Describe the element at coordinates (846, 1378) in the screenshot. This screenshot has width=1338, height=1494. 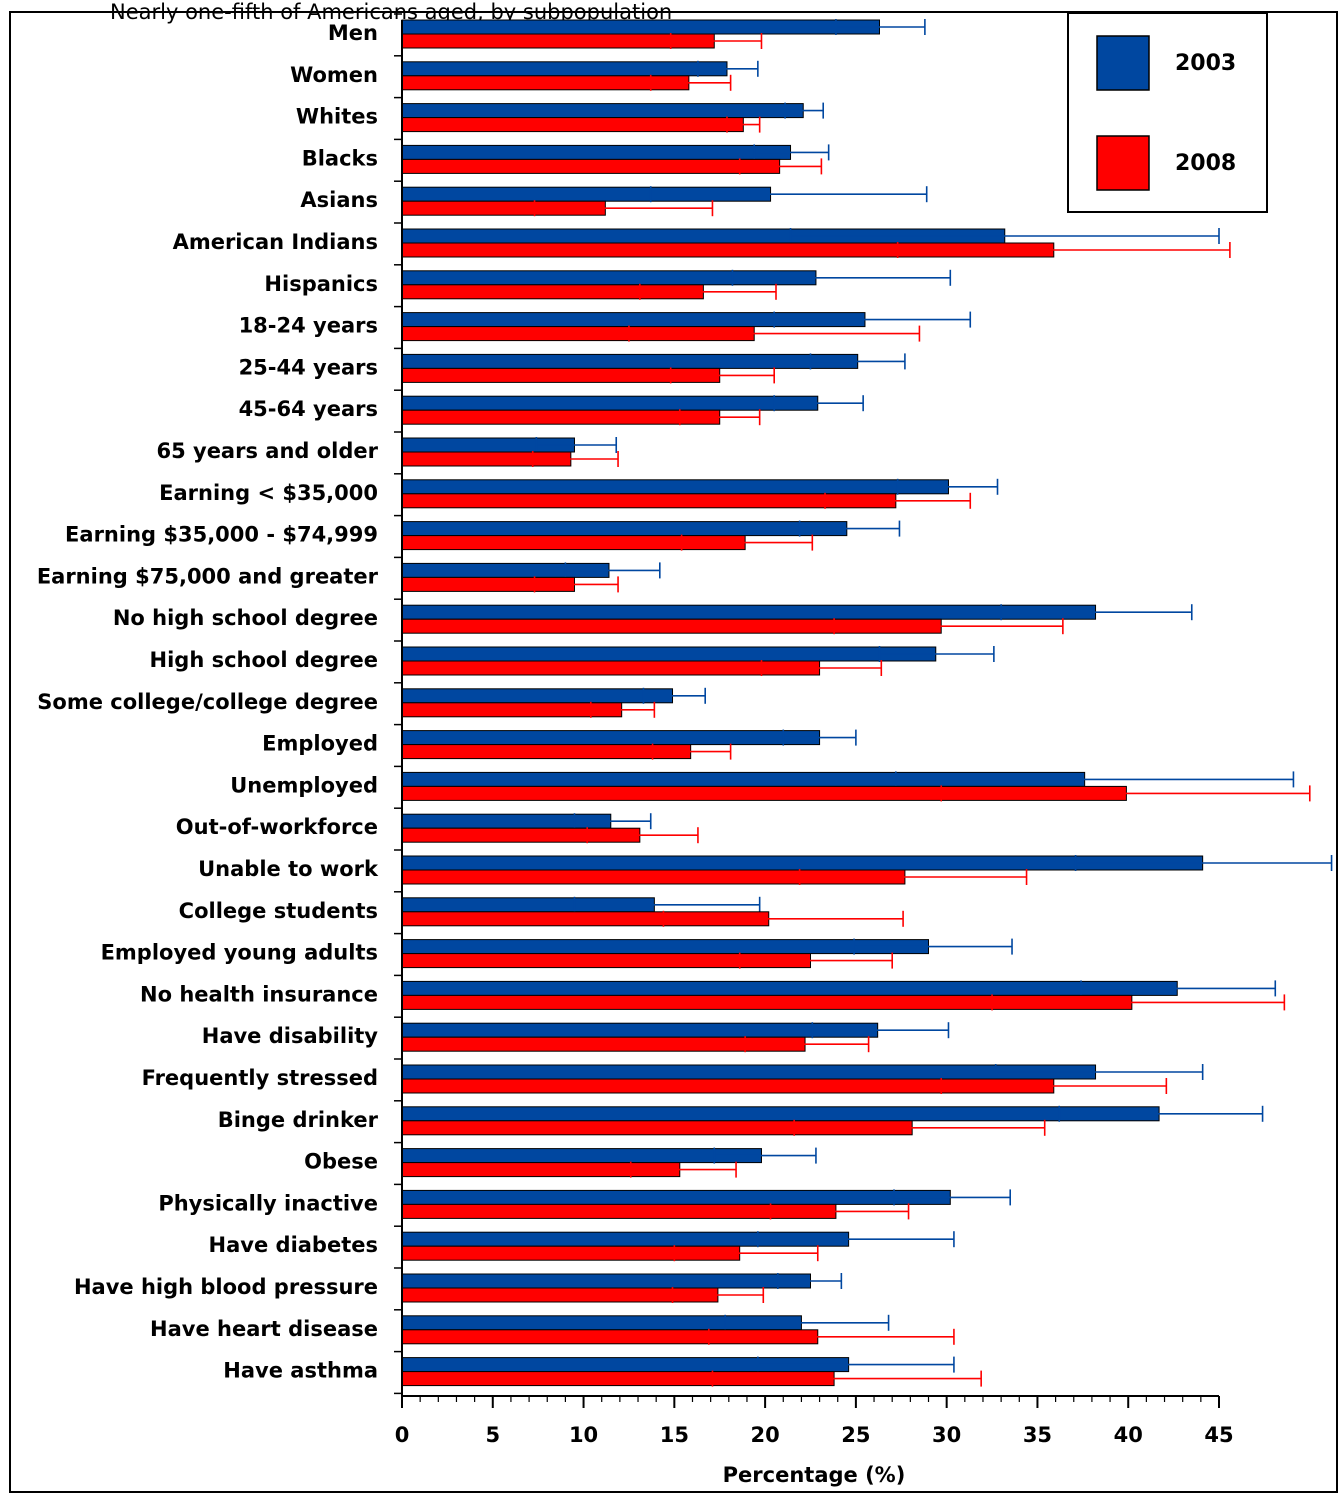
I see `error-bar-2008-have-asthma` at that location.